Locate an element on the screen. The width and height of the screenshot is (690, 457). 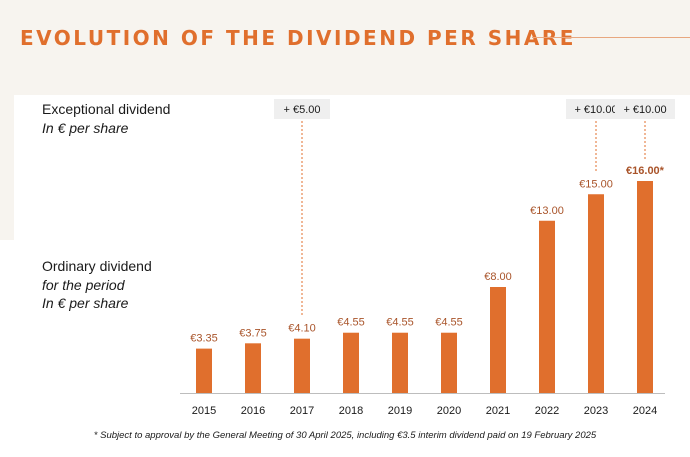
bar-2015 is located at coordinates (204, 370).